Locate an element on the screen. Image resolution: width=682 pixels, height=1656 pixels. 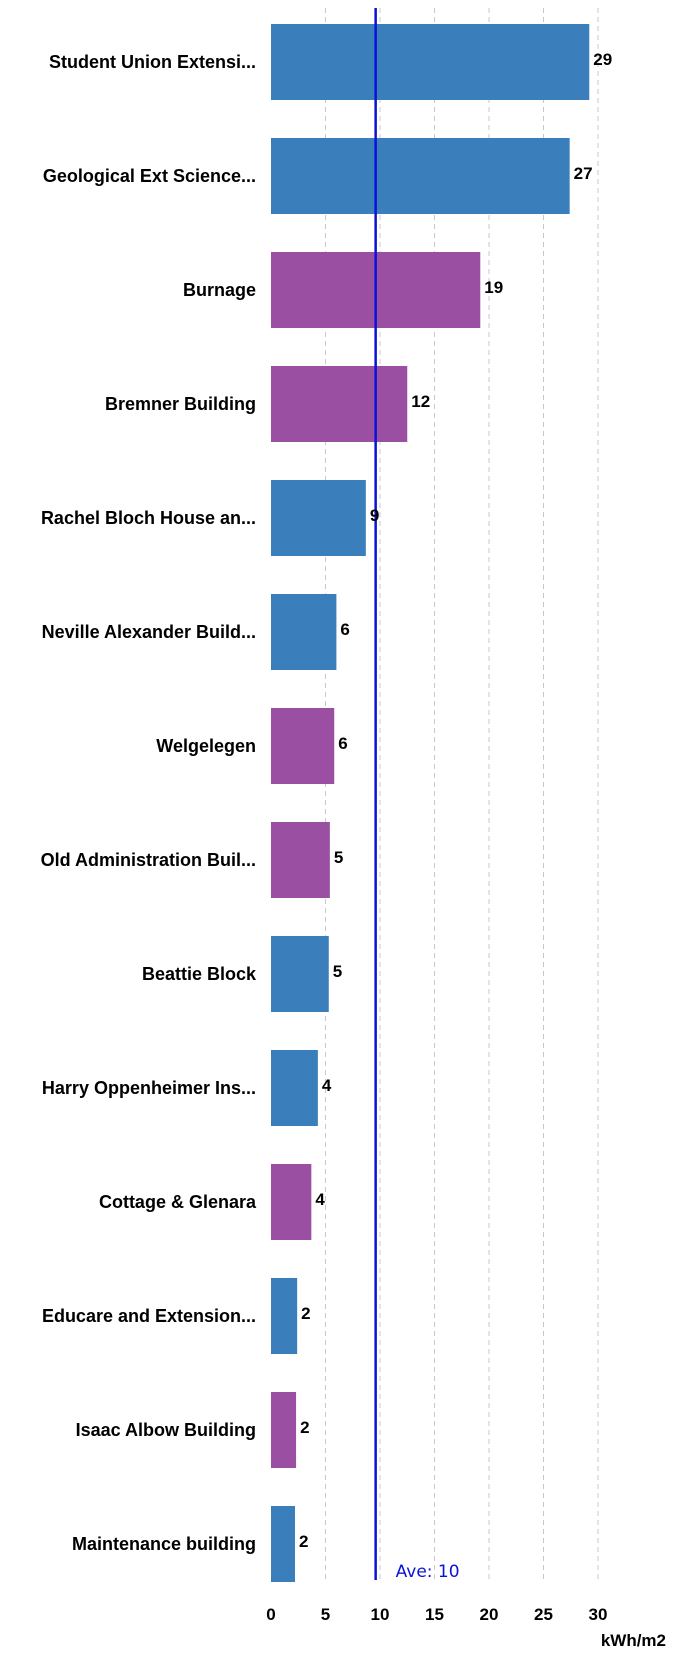
average-line-group: Ave: 10 is located at coordinates (417, 795).